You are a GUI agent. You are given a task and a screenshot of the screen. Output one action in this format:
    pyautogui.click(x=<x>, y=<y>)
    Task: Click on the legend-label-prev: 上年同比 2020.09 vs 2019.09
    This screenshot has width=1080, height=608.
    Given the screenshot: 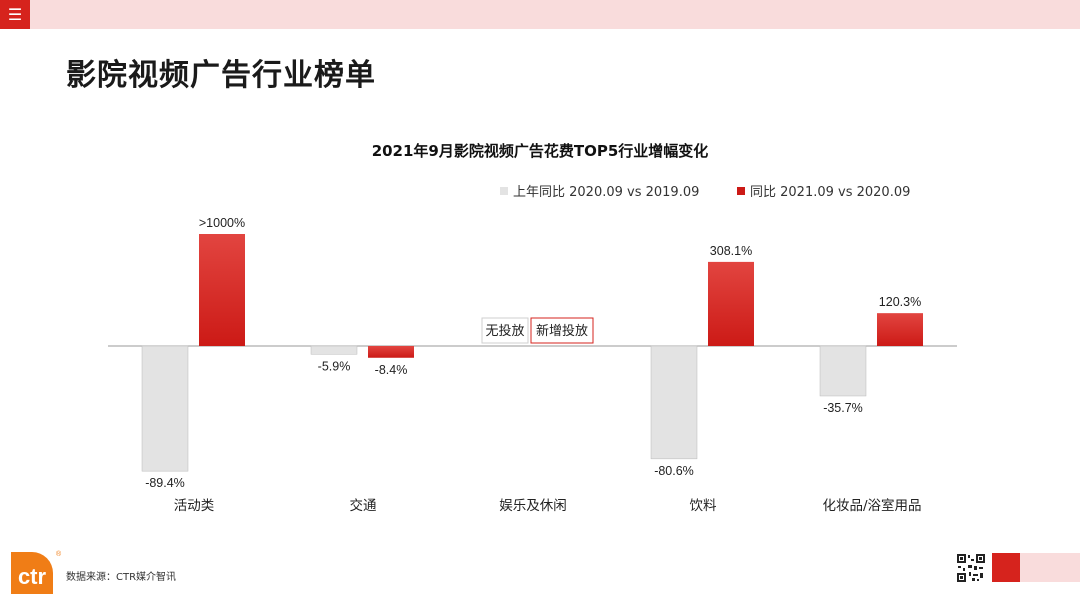 What is the action you would take?
    pyautogui.click(x=606, y=192)
    